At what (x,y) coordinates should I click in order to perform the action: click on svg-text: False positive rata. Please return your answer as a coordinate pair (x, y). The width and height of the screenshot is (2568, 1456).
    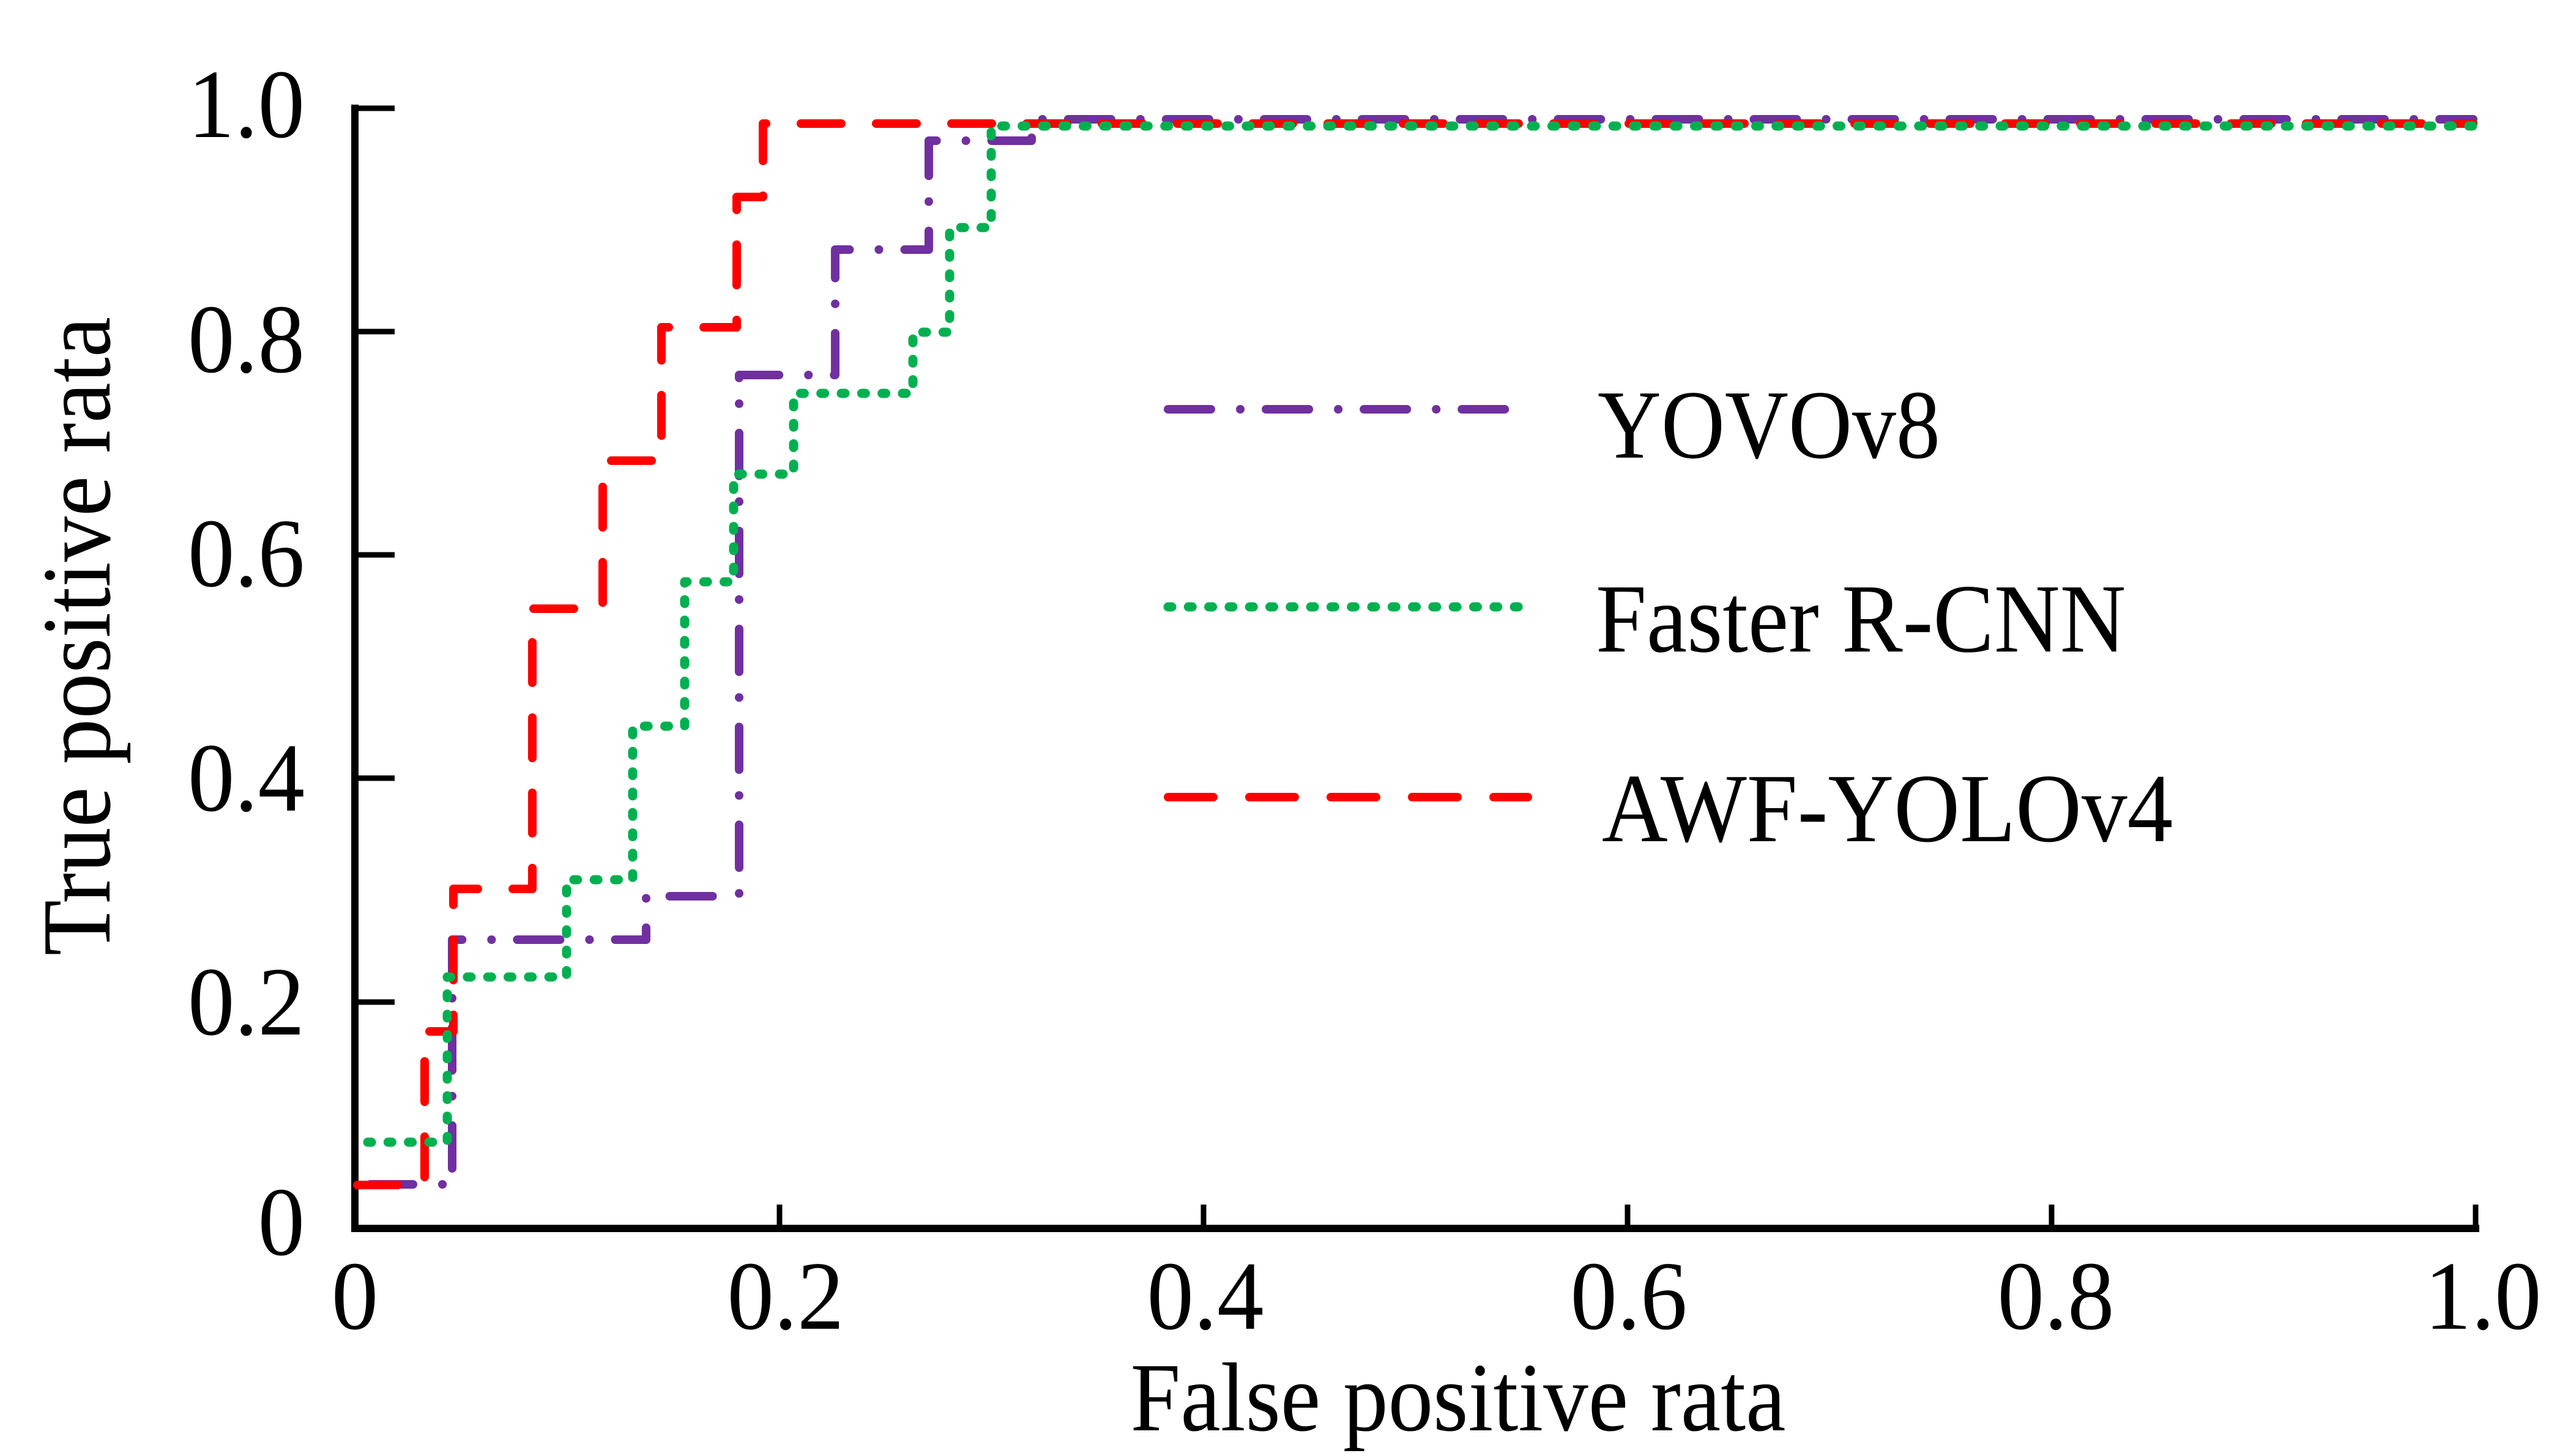
    Looking at the image, I should click on (1458, 1397).